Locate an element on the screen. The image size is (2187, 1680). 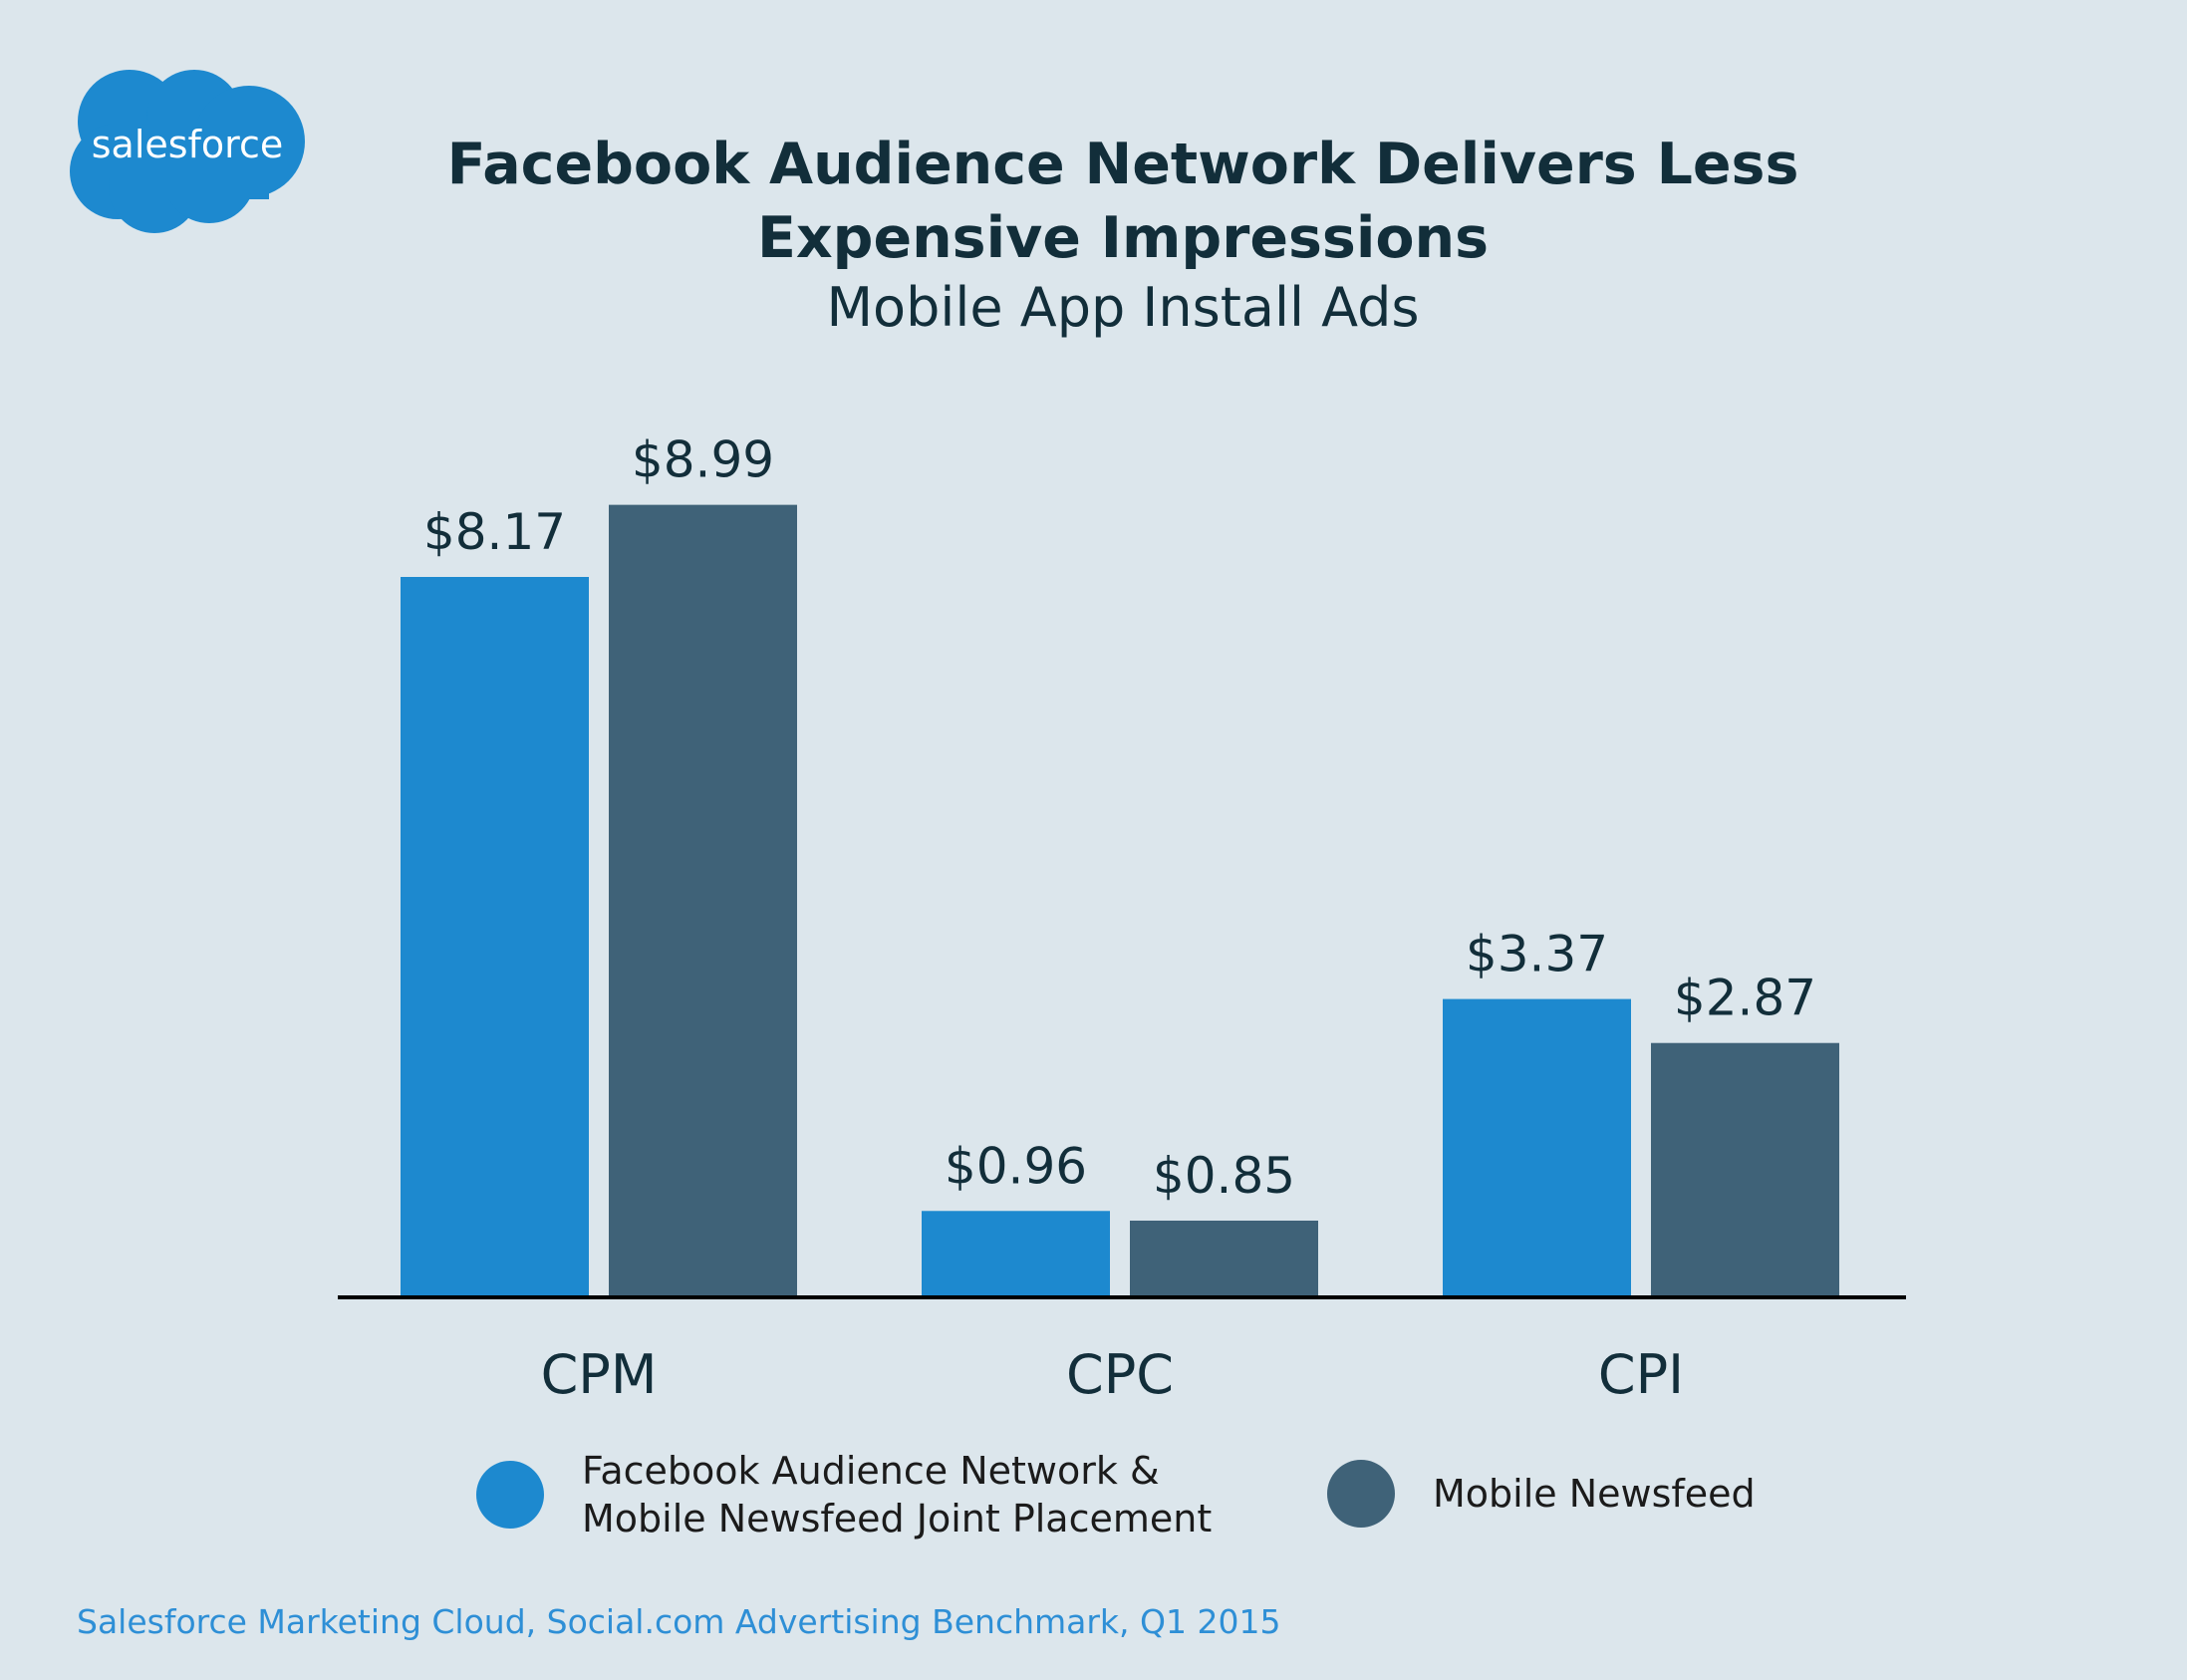
legend-swatch-blue-dot-icon is located at coordinates (510, 1495).